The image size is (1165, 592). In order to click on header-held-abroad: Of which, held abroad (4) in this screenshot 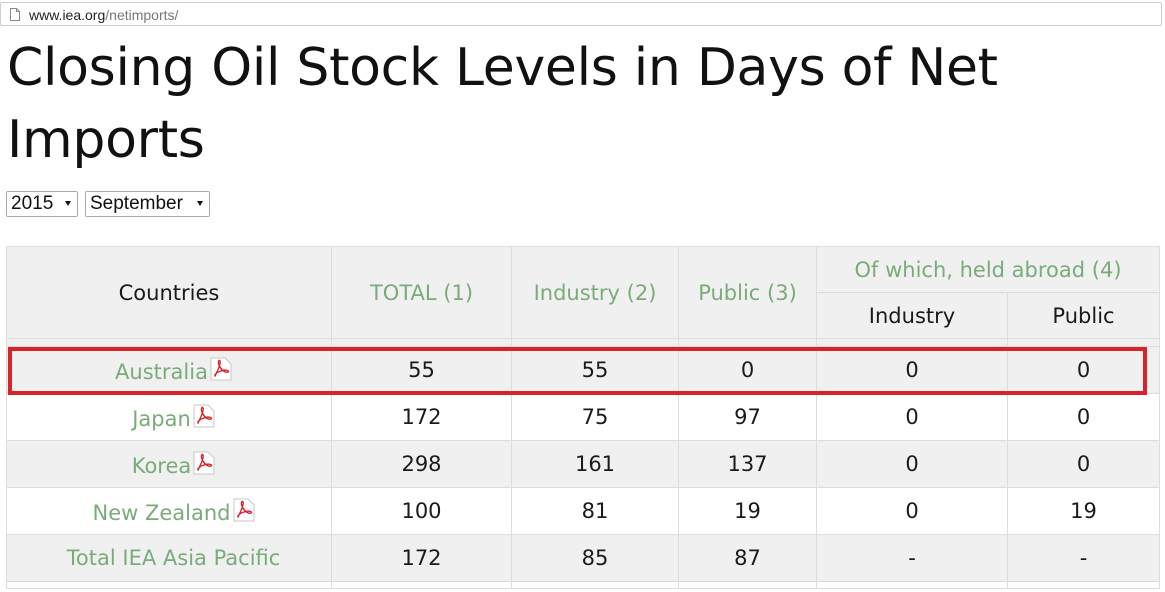, I will do `click(988, 269)`.